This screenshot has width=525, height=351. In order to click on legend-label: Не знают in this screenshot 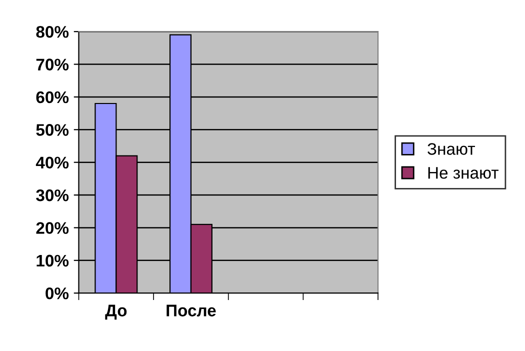, I will do `click(463, 173)`.